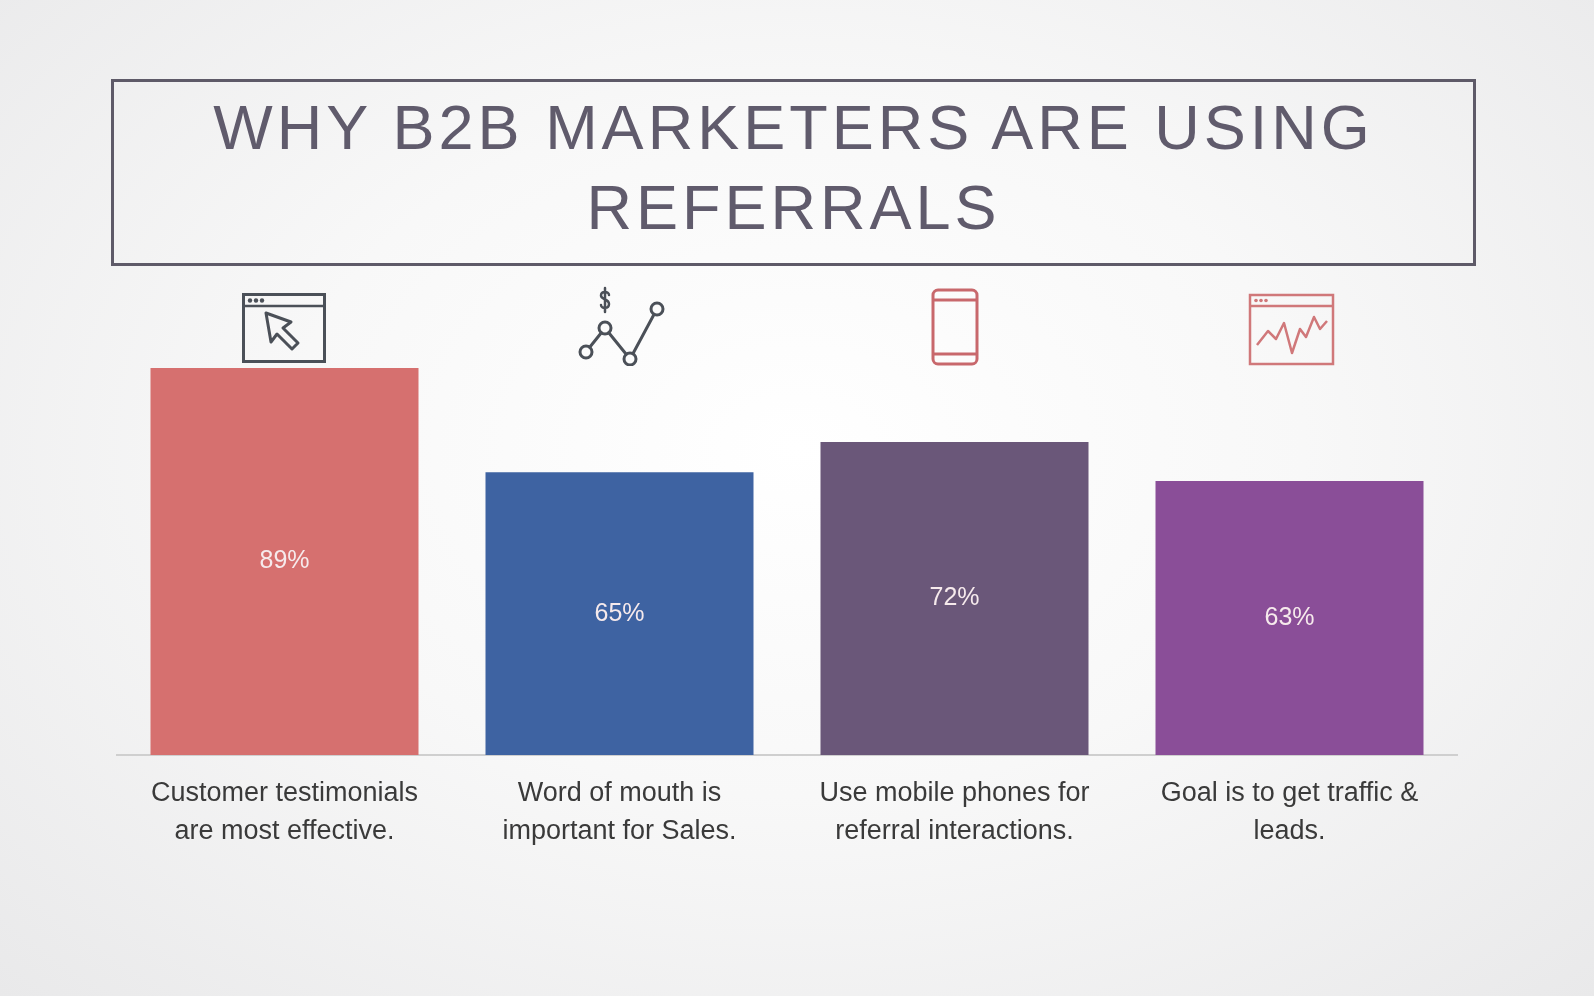 The width and height of the screenshot is (1594, 996). What do you see at coordinates (284, 811) in the screenshot?
I see `x-tick-label: Customer testimonials are most effective.` at bounding box center [284, 811].